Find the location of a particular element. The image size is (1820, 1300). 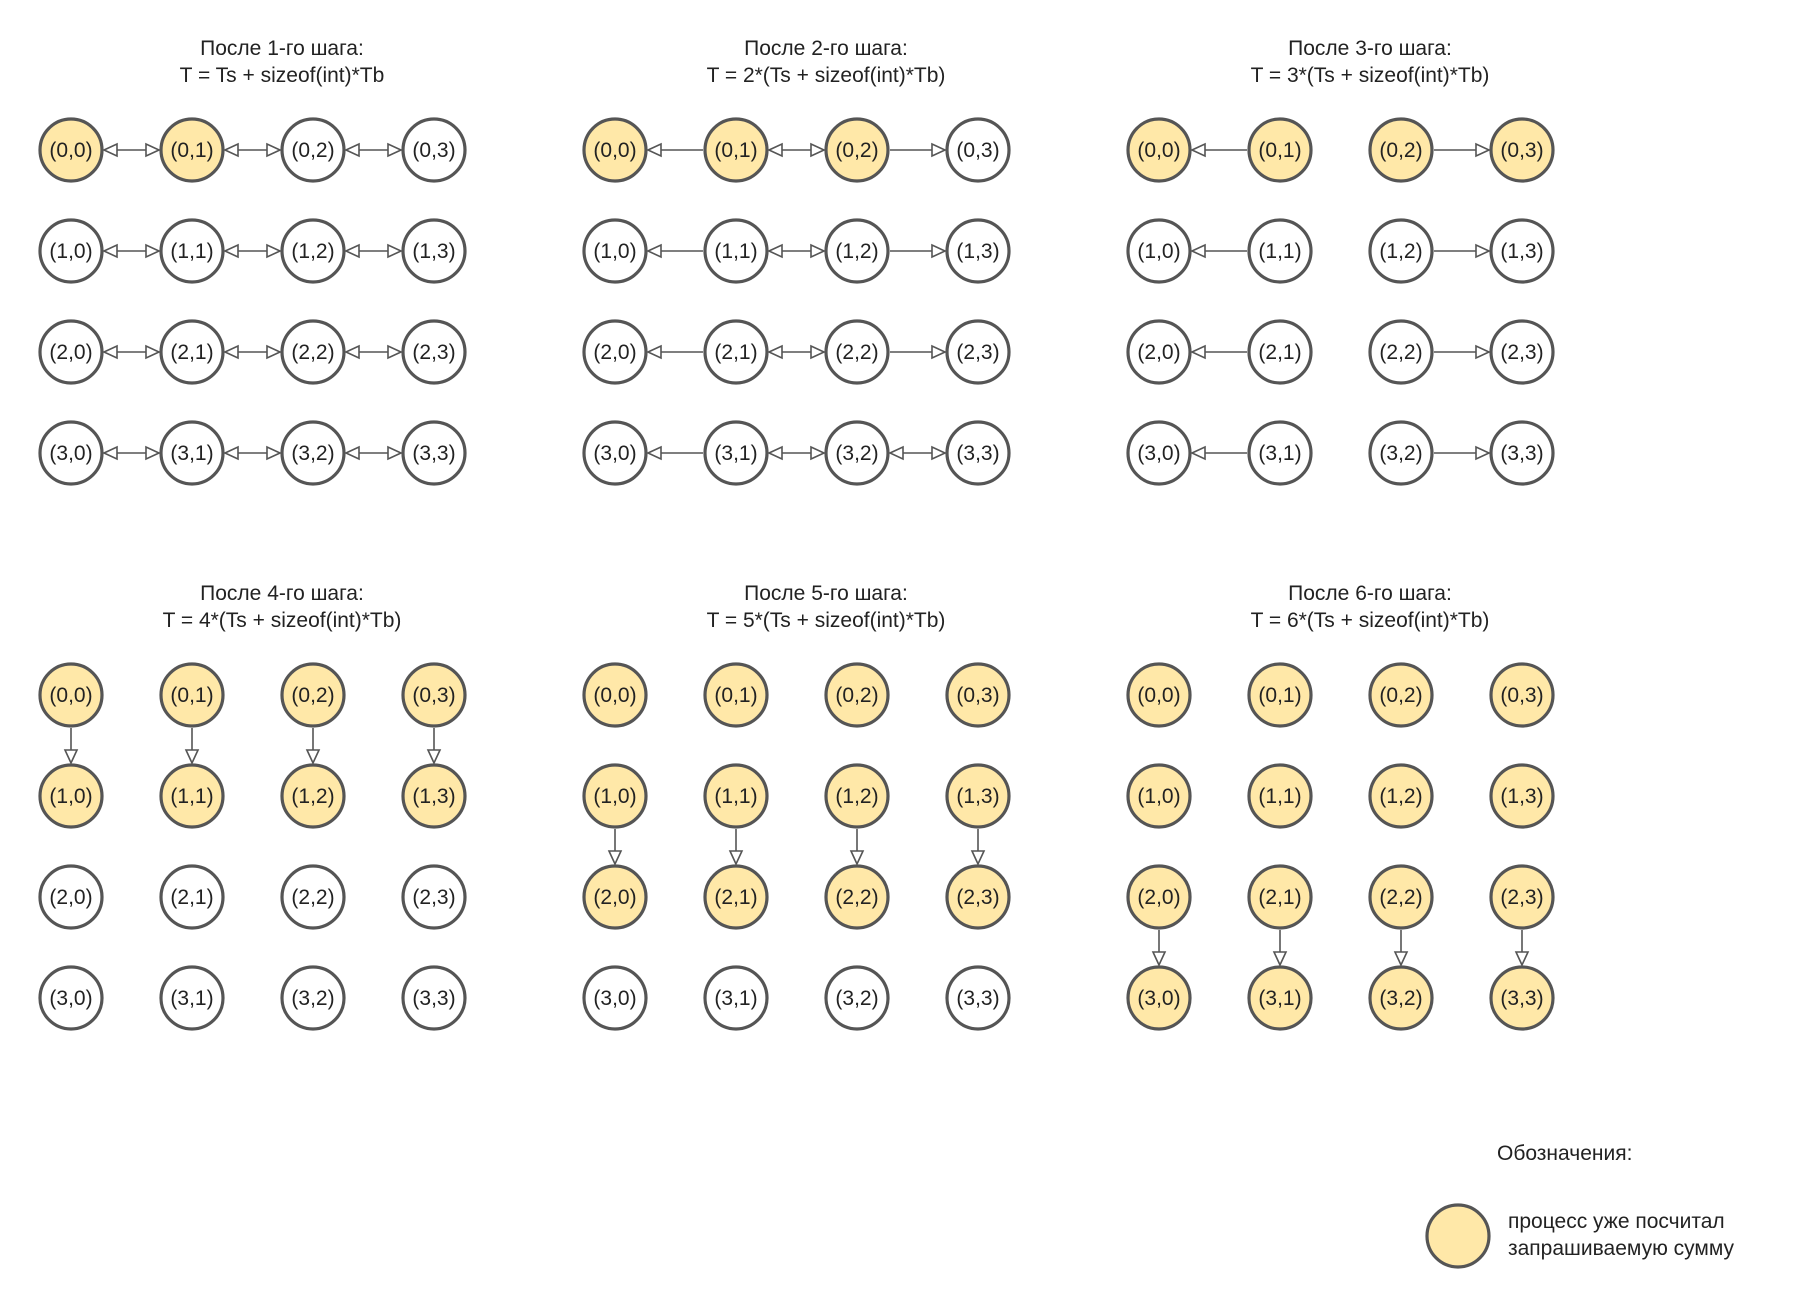

process-node: (3,2) is located at coordinates (1401, 998).